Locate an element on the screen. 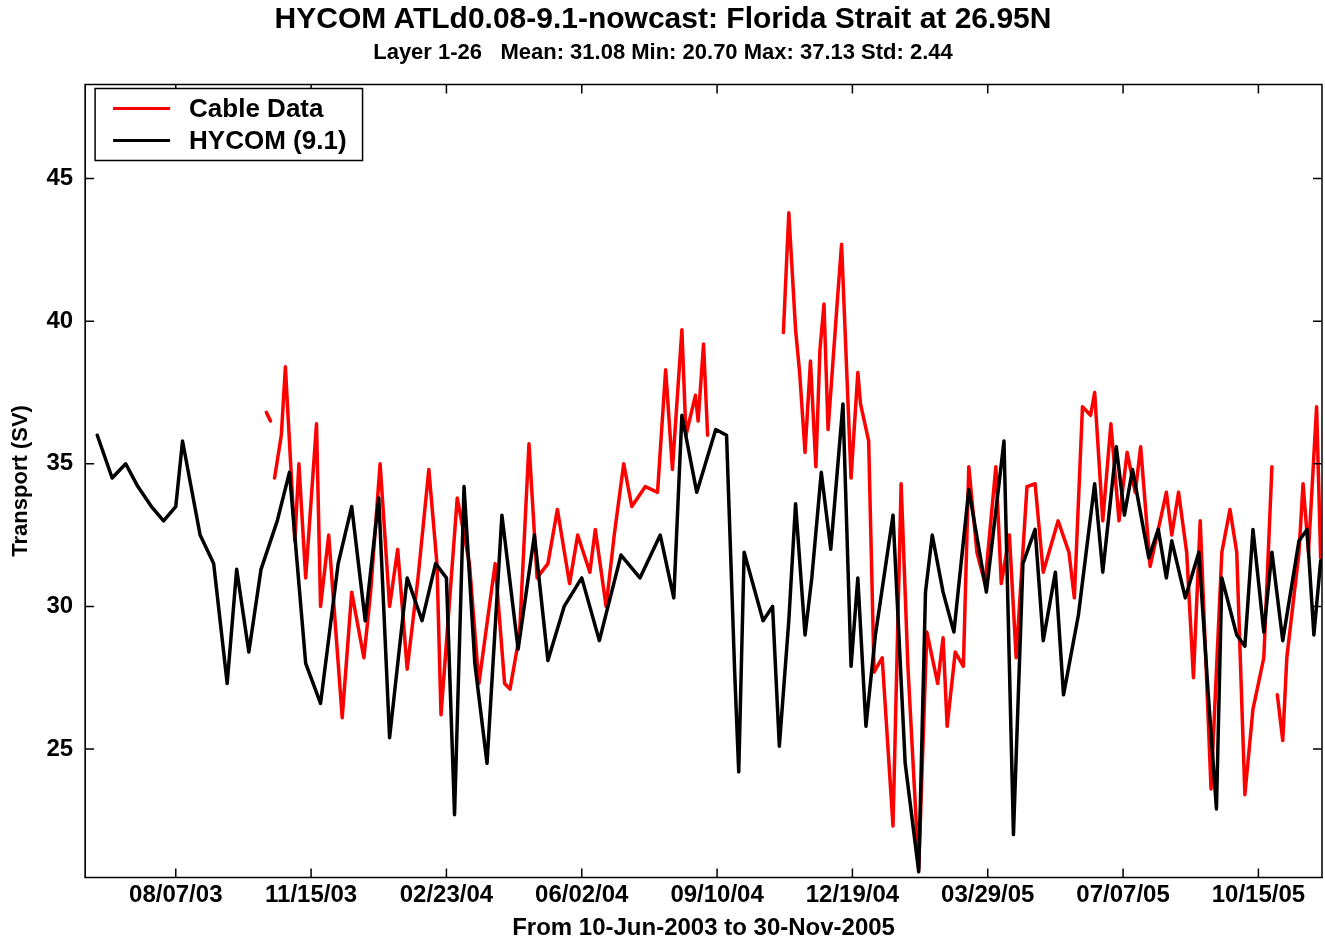 The height and width of the screenshot is (943, 1325). x-tick-label: 02/23/04 is located at coordinates (446, 894).